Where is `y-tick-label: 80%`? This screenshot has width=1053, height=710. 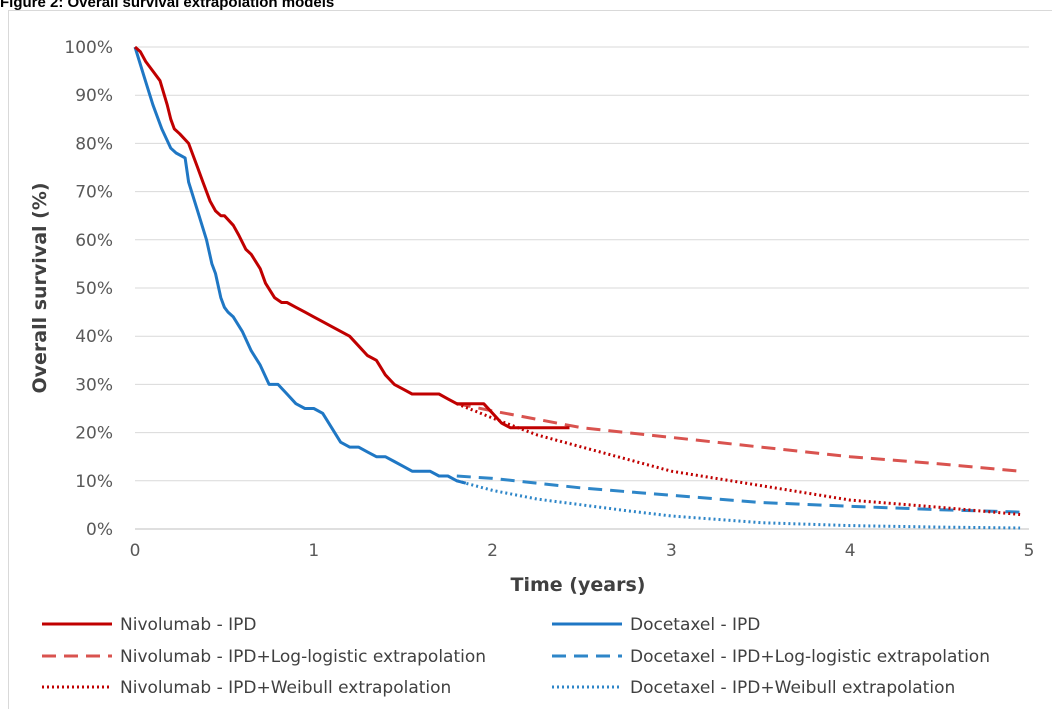
y-tick-label: 80% is located at coordinates (94, 144).